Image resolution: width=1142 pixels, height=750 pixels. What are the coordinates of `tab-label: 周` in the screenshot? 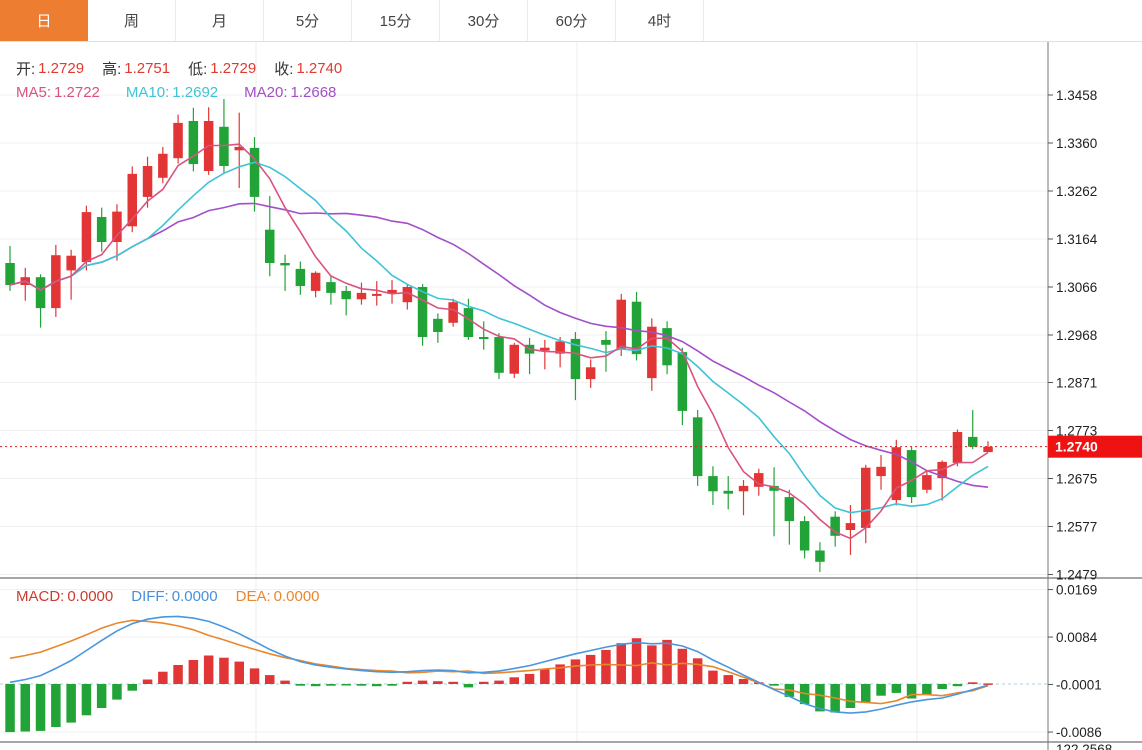 It's located at (131, 21).